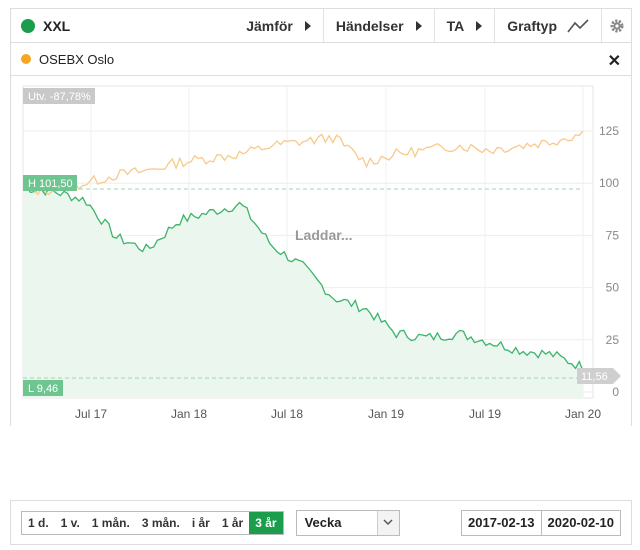 This screenshot has height=550, width=640. Describe the element at coordinates (347, 522) in the screenshot. I see `interval-select: Vecka` at that location.